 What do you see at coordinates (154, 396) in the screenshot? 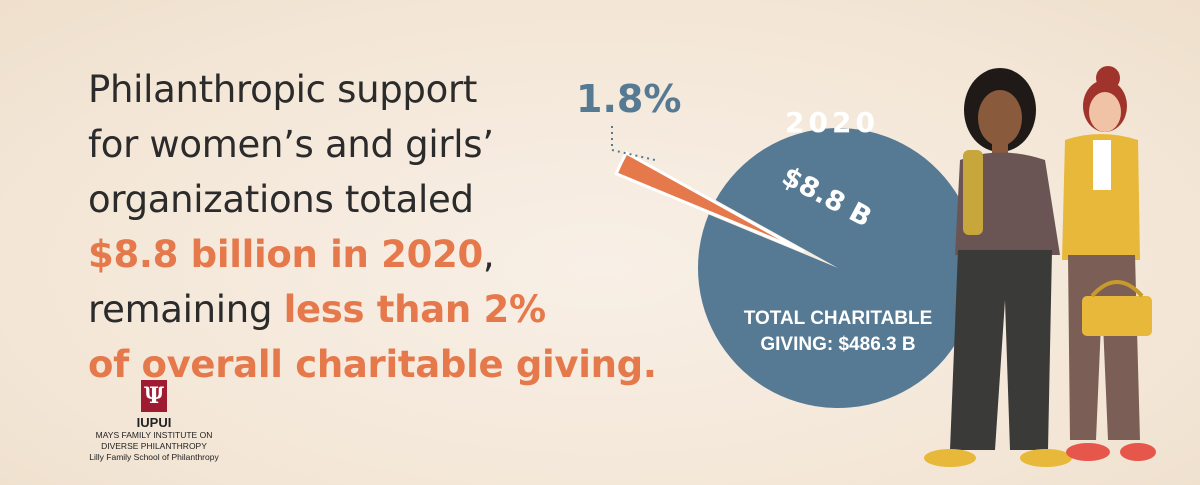
I see `trident-logo-icon: Ψ` at bounding box center [154, 396].